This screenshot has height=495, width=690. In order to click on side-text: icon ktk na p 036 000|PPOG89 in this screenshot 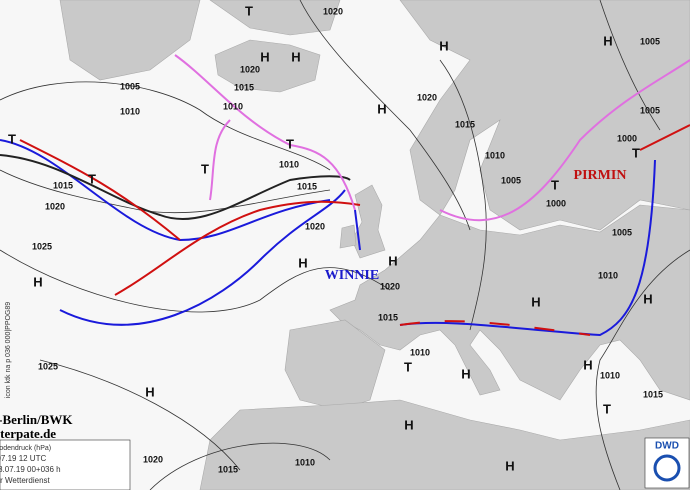, I will do `click(8, 350)`.